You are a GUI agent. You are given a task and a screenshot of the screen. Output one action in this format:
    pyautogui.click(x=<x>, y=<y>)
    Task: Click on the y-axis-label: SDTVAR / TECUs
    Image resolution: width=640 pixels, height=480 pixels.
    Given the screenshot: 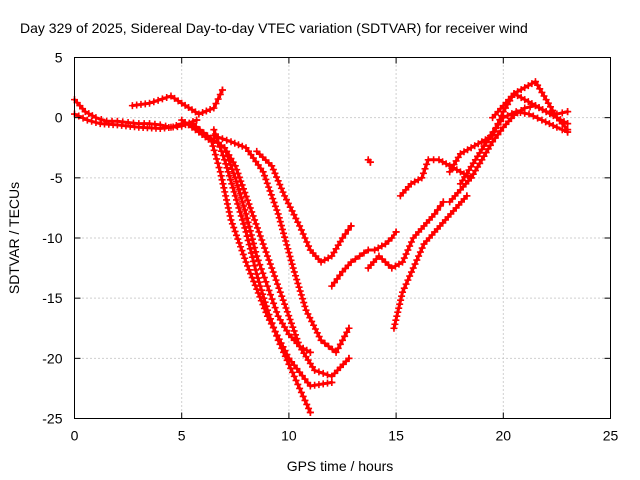 What is the action you would take?
    pyautogui.click(x=14, y=238)
    